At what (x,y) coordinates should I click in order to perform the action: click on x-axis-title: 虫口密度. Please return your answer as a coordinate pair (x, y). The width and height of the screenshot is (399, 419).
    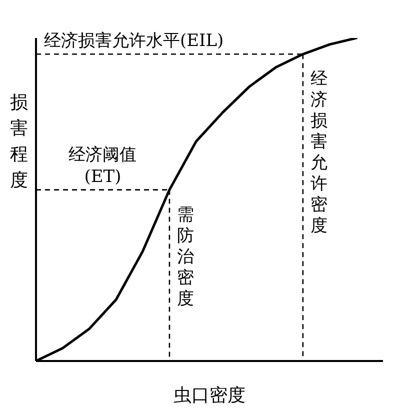
    Looking at the image, I should click on (210, 395).